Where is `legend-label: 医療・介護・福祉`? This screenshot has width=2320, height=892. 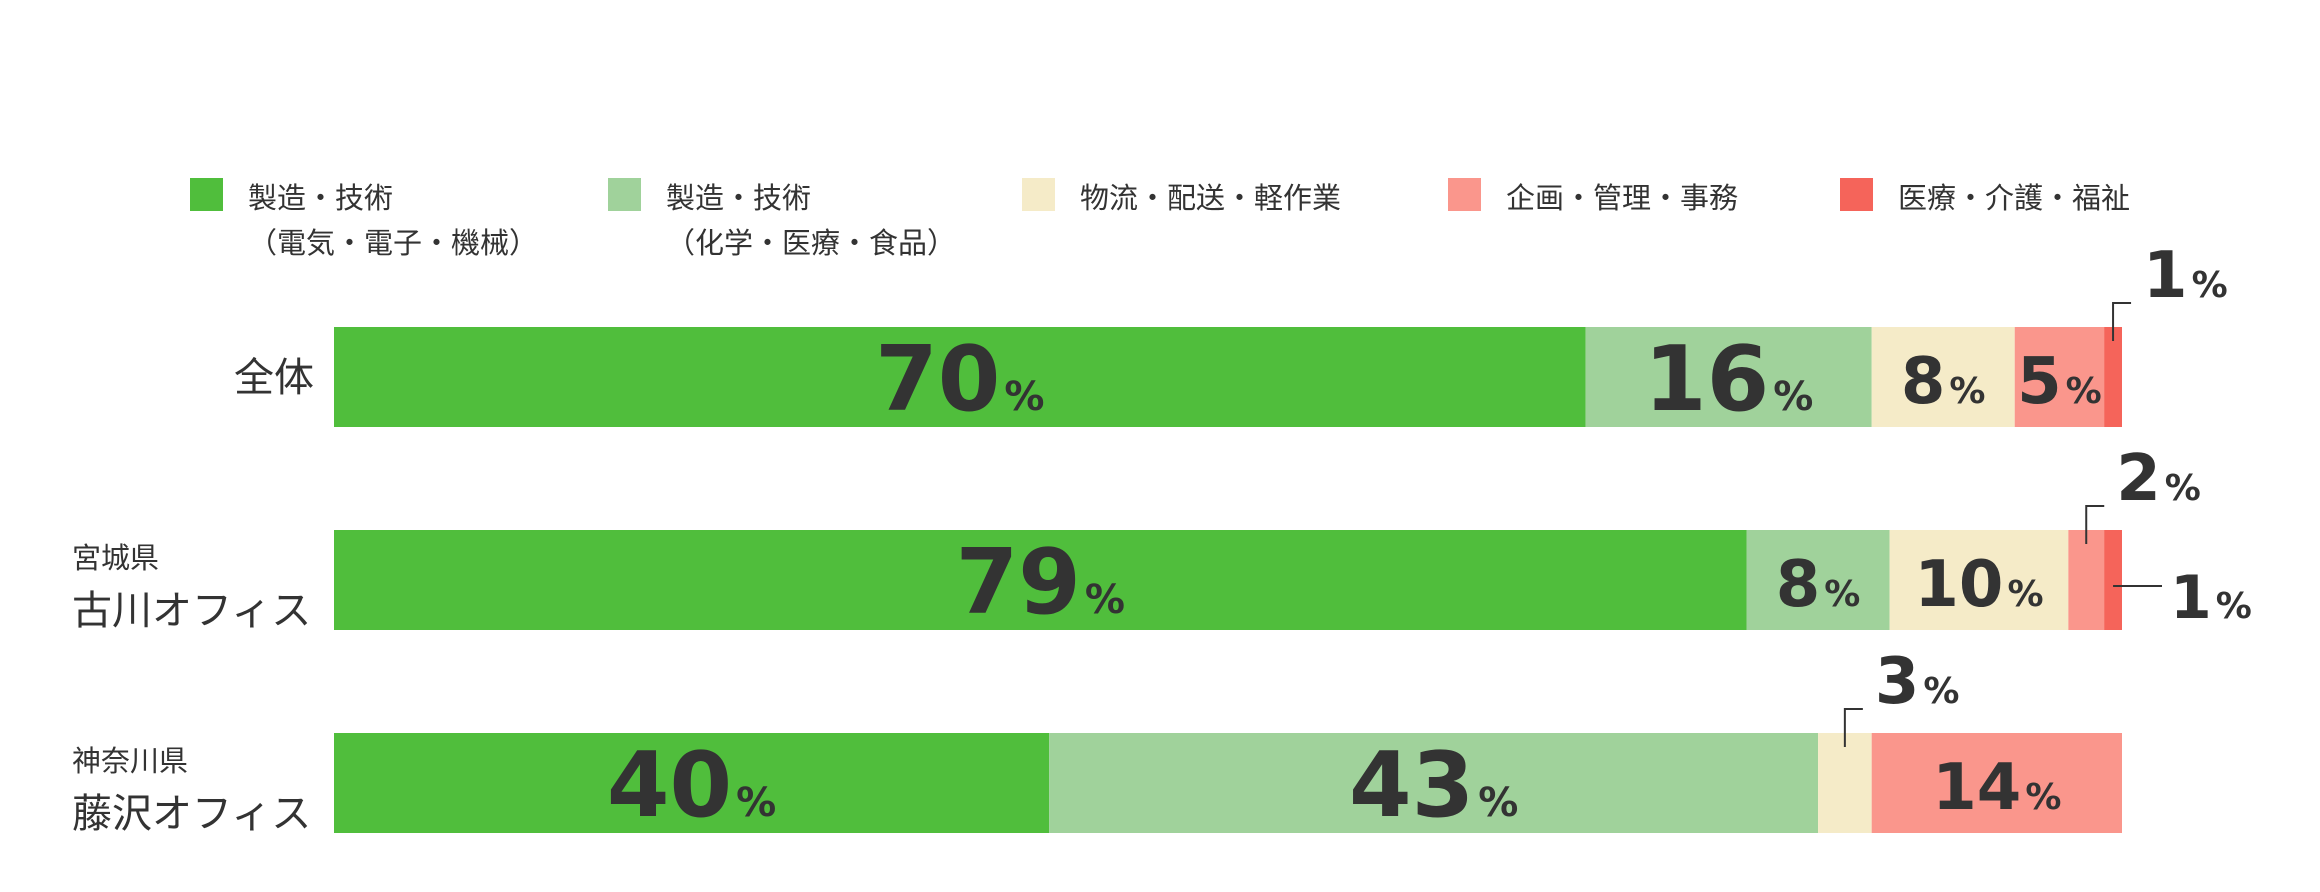 legend-label: 医療・介護・福祉 is located at coordinates (2014, 198).